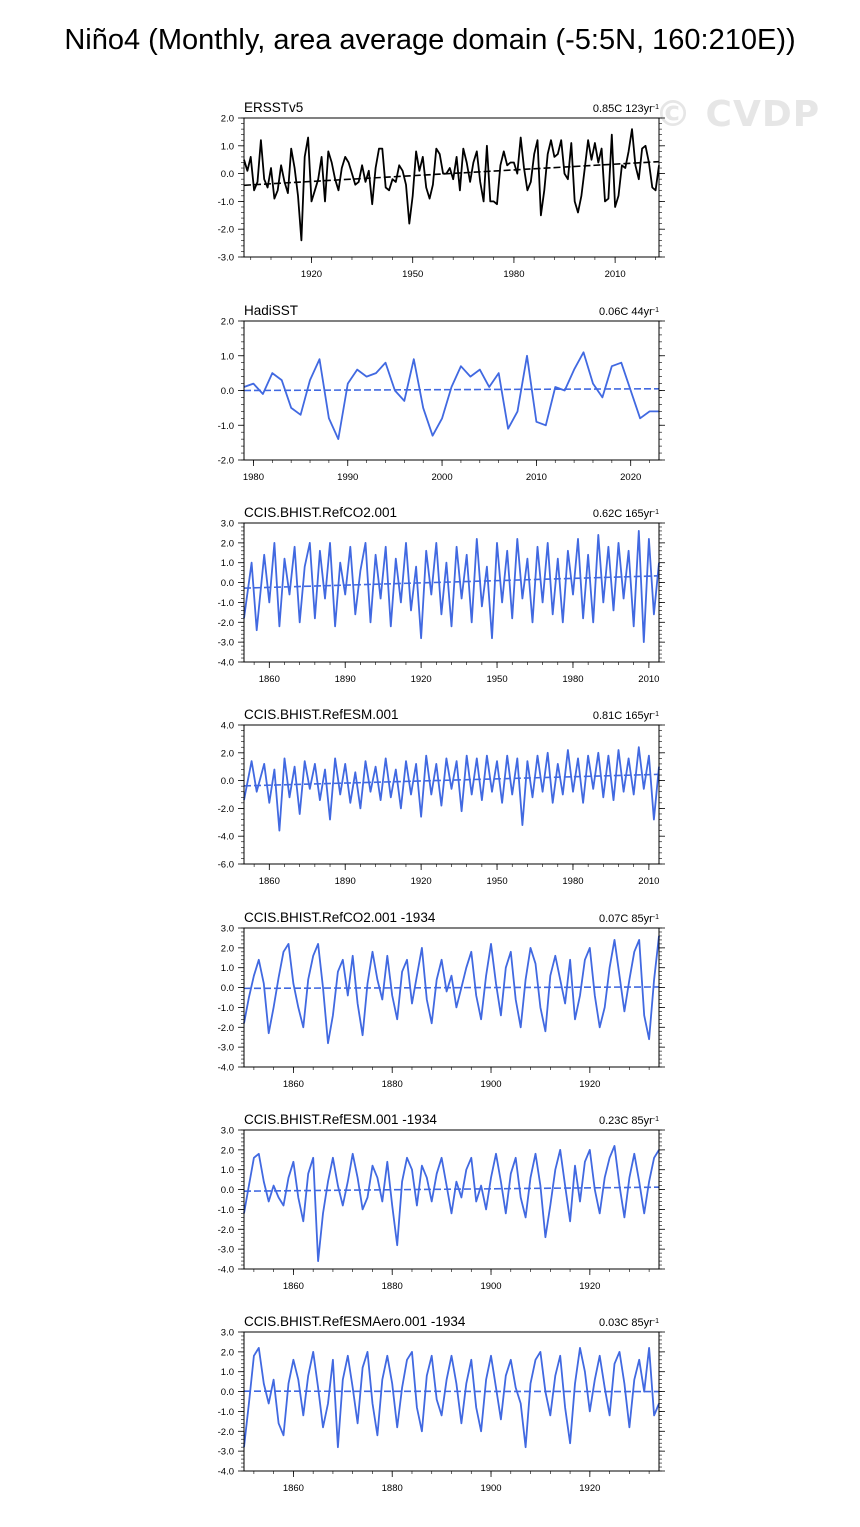 This screenshot has height=1527, width=860. I want to click on panel-title: HadiSST, so click(271, 310).